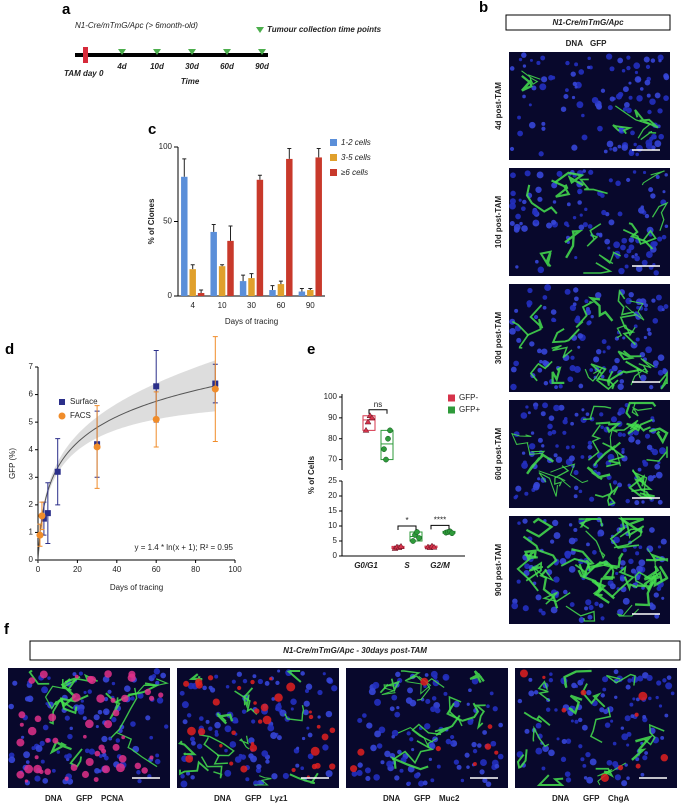 The height and width of the screenshot is (806, 685). Describe the element at coordinates (335, 555) in the screenshot. I see `y-tick-label: 0` at that location.